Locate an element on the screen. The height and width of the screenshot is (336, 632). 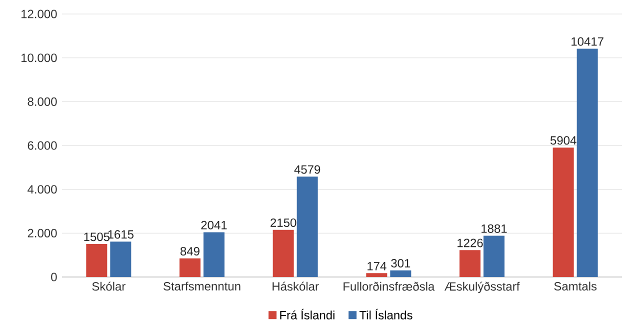
y-tick-label: 6.000 is located at coordinates (42, 145).